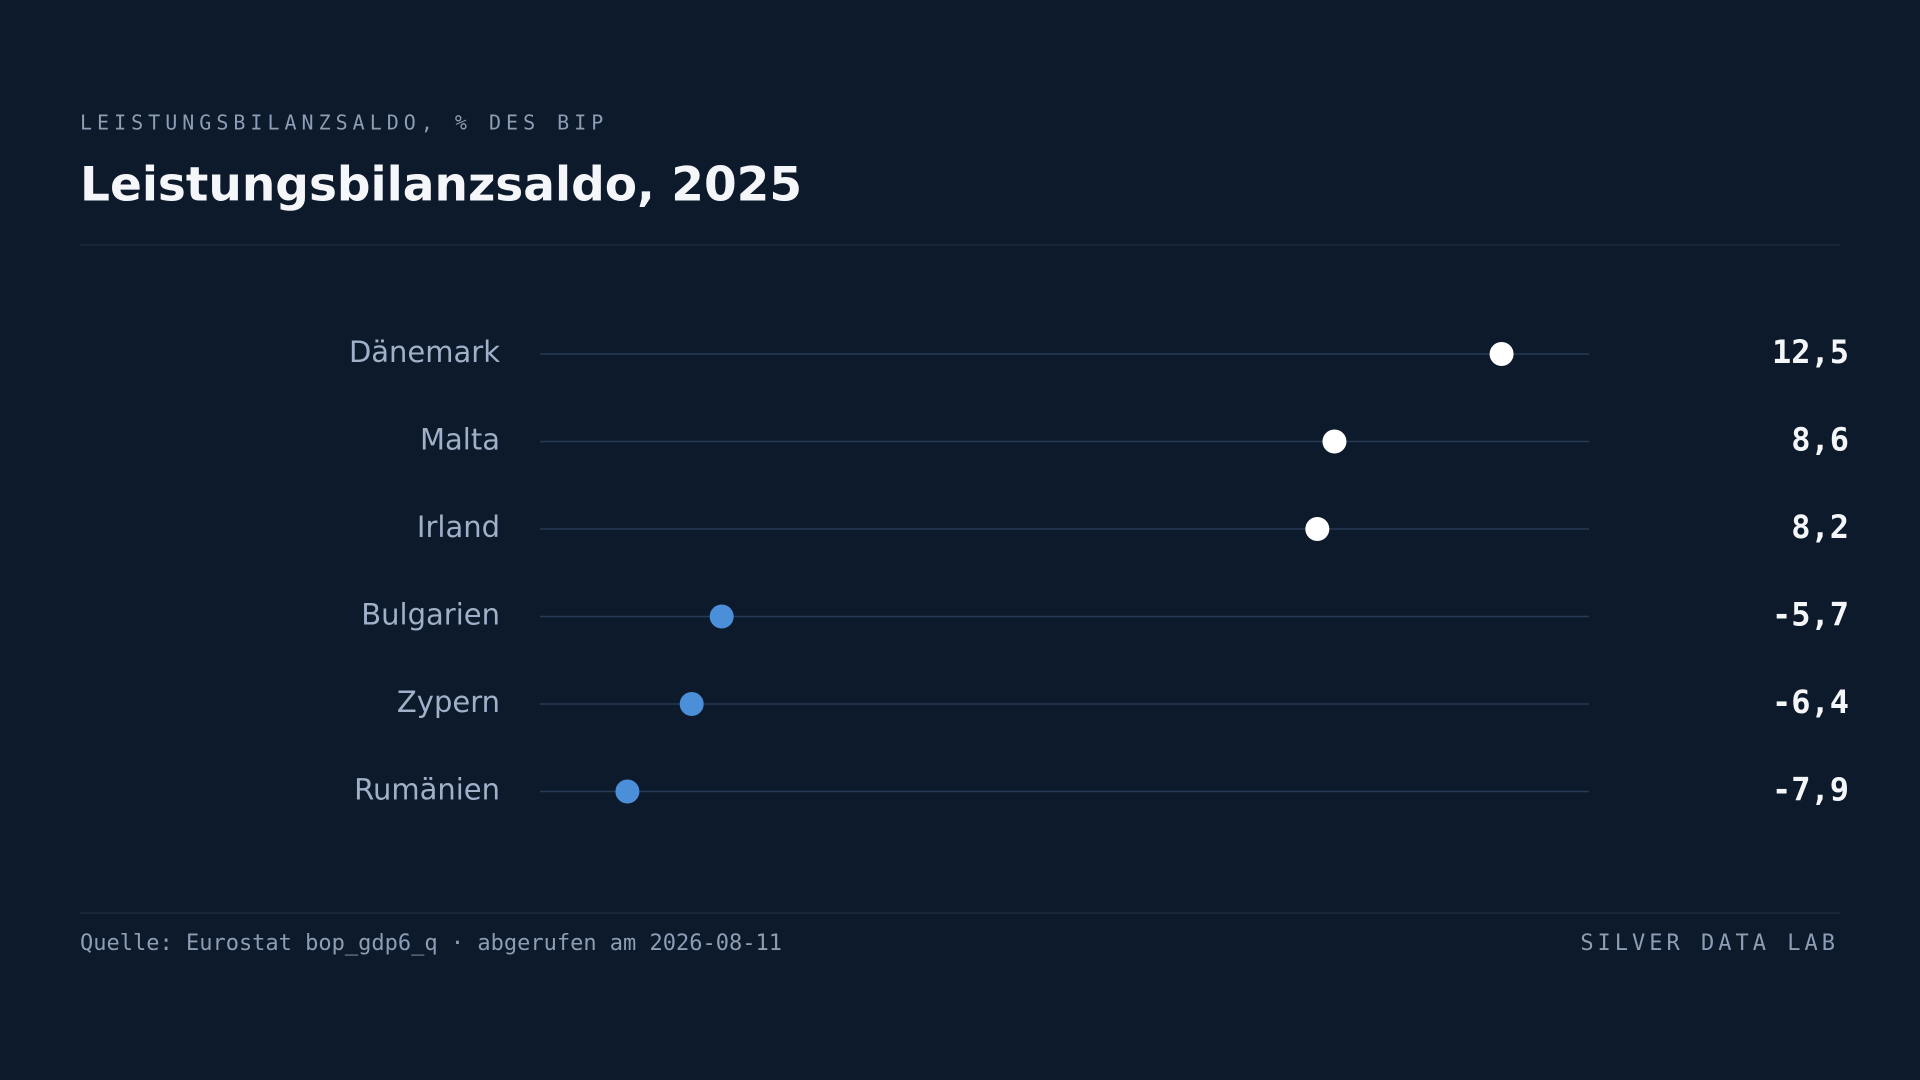 This screenshot has height=1080, width=1920. Describe the element at coordinates (1810, 615) in the screenshot. I see `value-label: -5,7` at that location.